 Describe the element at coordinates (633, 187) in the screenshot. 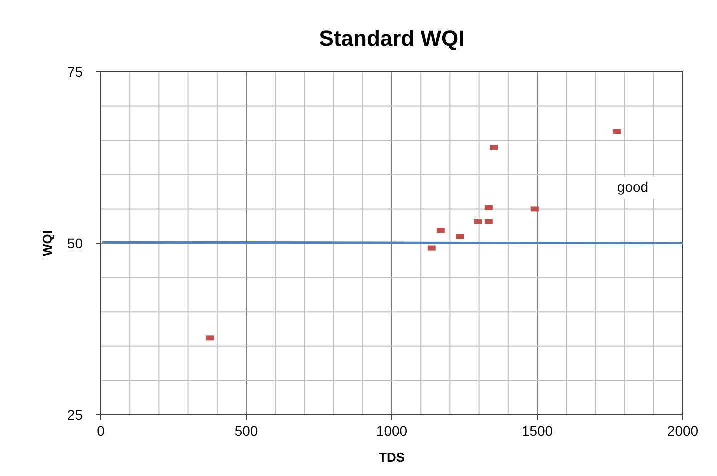

I see `annotation: good` at that location.